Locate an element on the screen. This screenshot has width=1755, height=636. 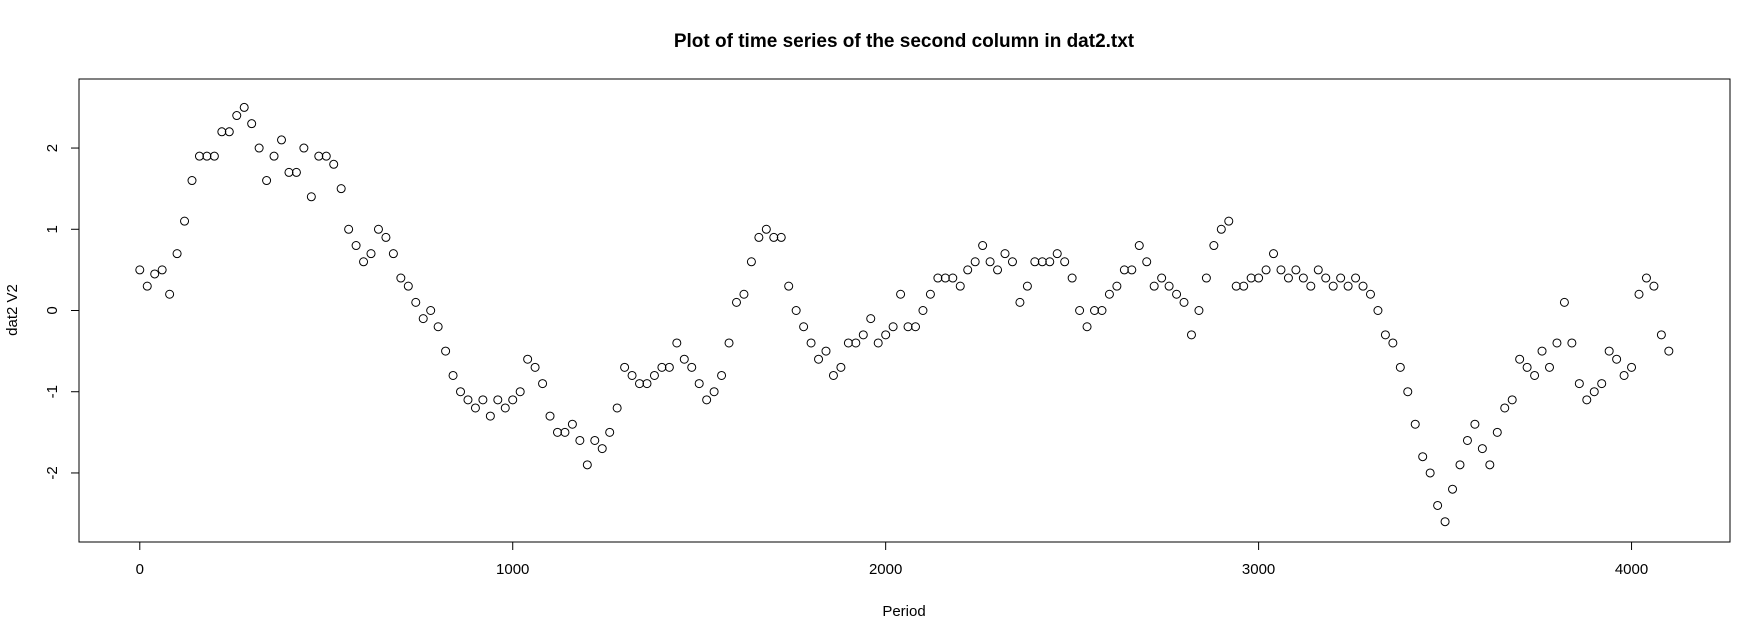
x-axis-label: Period is located at coordinates (903, 611).